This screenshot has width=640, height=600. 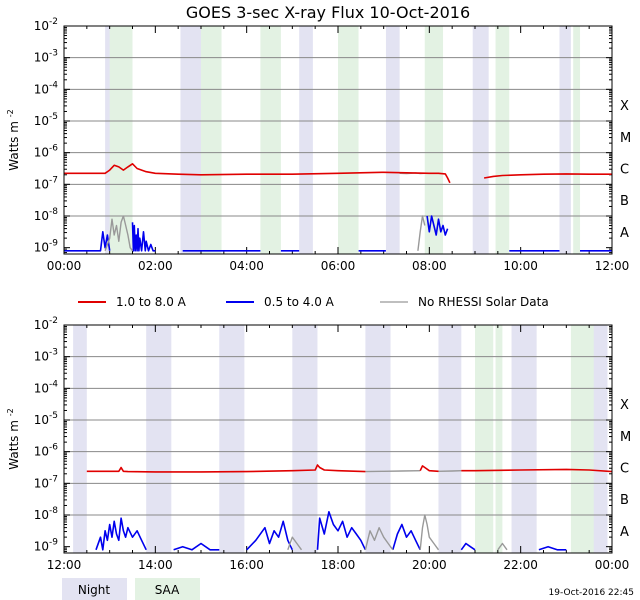 I want to click on x-tick-label: 08:00, so click(x=429, y=266).